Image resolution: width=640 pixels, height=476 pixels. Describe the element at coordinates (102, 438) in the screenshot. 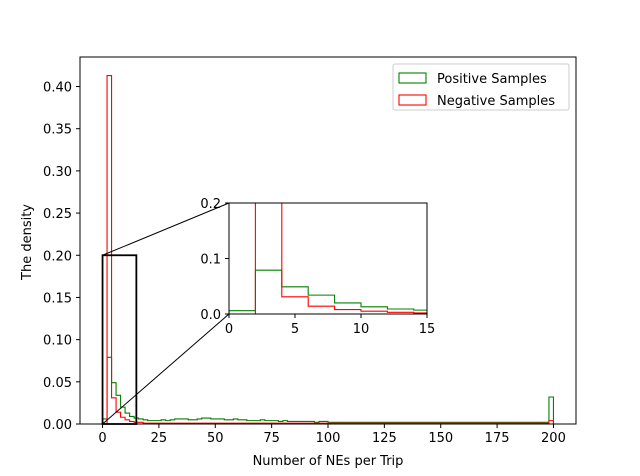

I see `x-tick-label: 0` at that location.